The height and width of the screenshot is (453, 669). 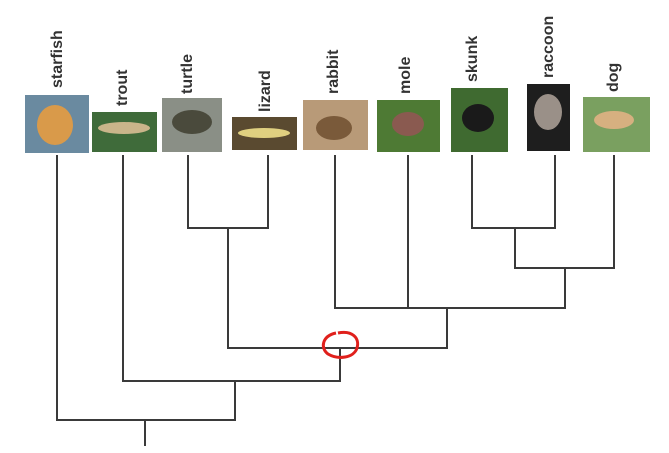 What do you see at coordinates (57, 59) in the screenshot?
I see `taxon-label: starfish` at bounding box center [57, 59].